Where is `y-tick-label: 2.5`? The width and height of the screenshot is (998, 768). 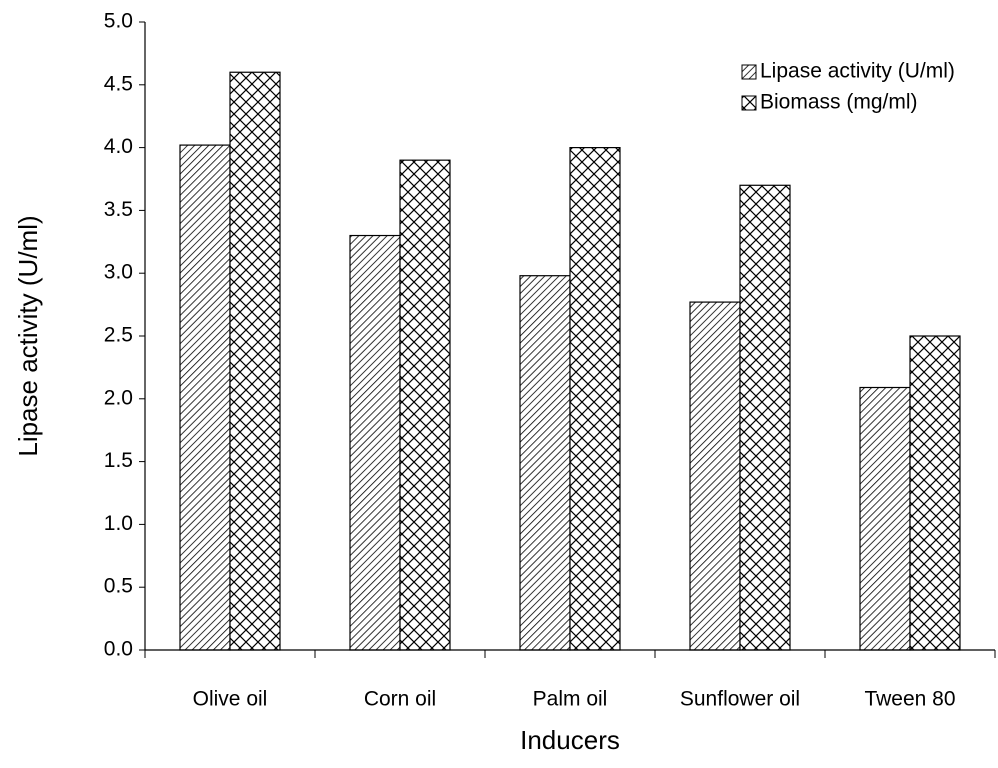 y-tick-label: 2.5 is located at coordinates (118, 335).